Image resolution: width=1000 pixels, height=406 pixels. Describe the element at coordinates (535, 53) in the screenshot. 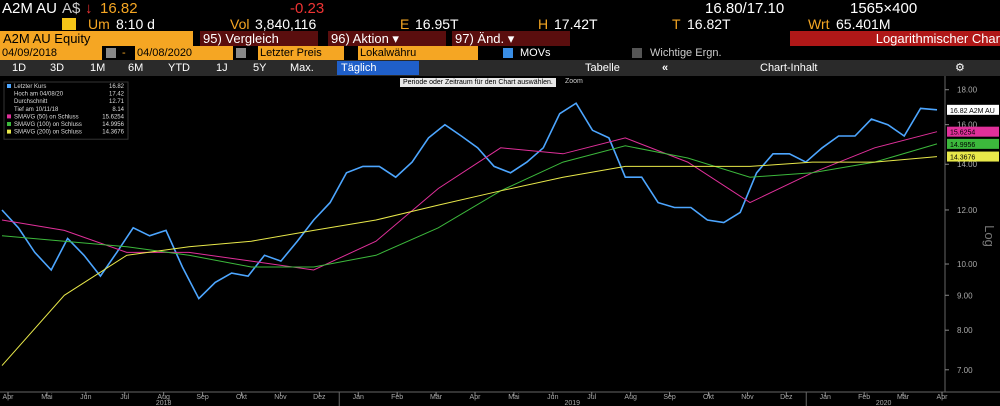

I see `movs: MOVs` at that location.